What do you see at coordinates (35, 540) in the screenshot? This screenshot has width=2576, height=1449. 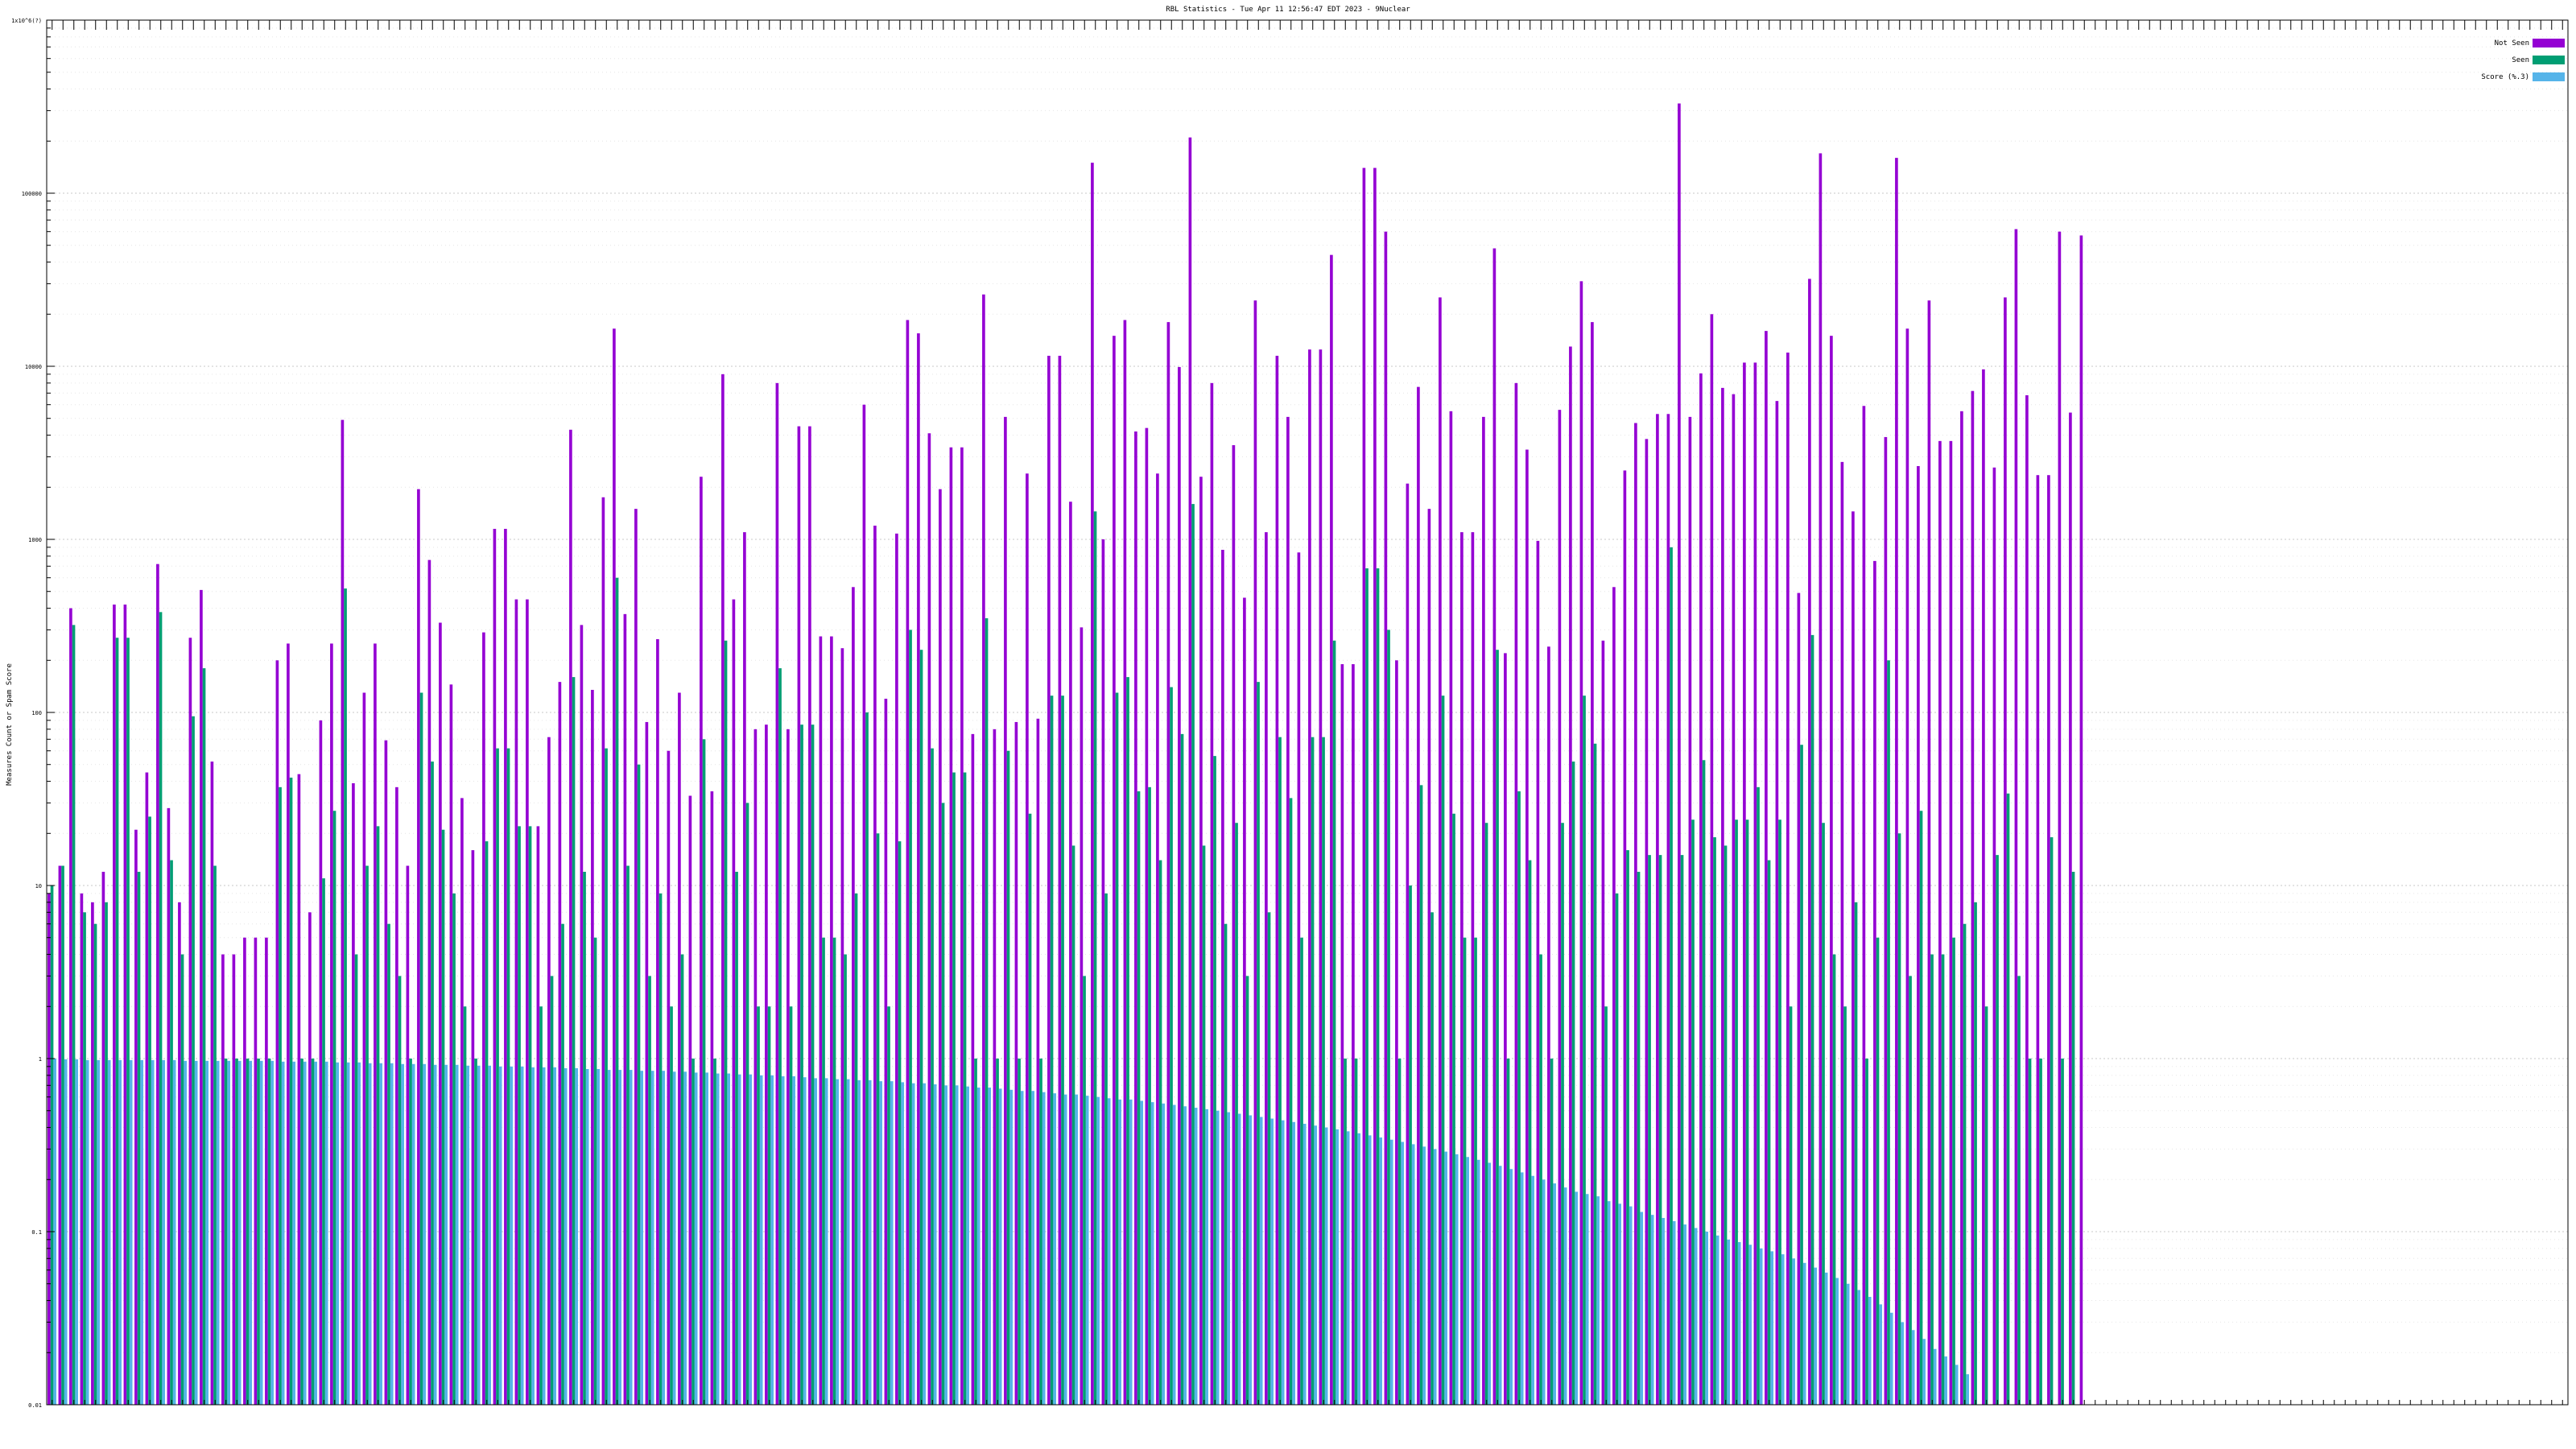 I see `y-tick-label: 1000` at bounding box center [35, 540].